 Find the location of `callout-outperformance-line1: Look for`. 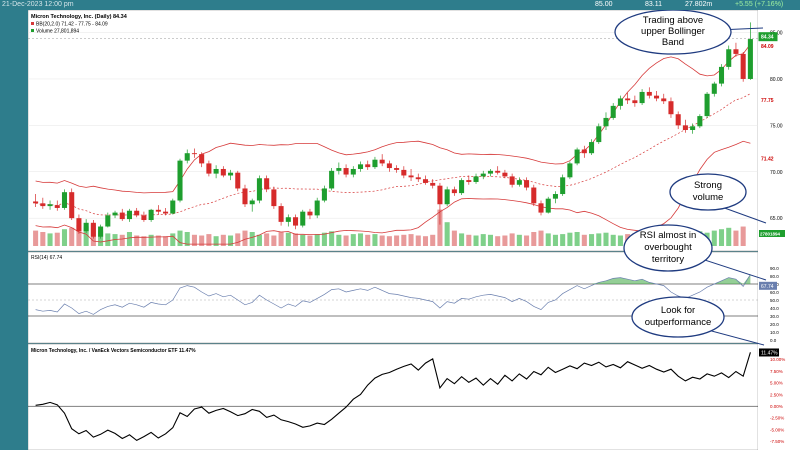

callout-outperformance-line1: Look for is located at coordinates (678, 310).